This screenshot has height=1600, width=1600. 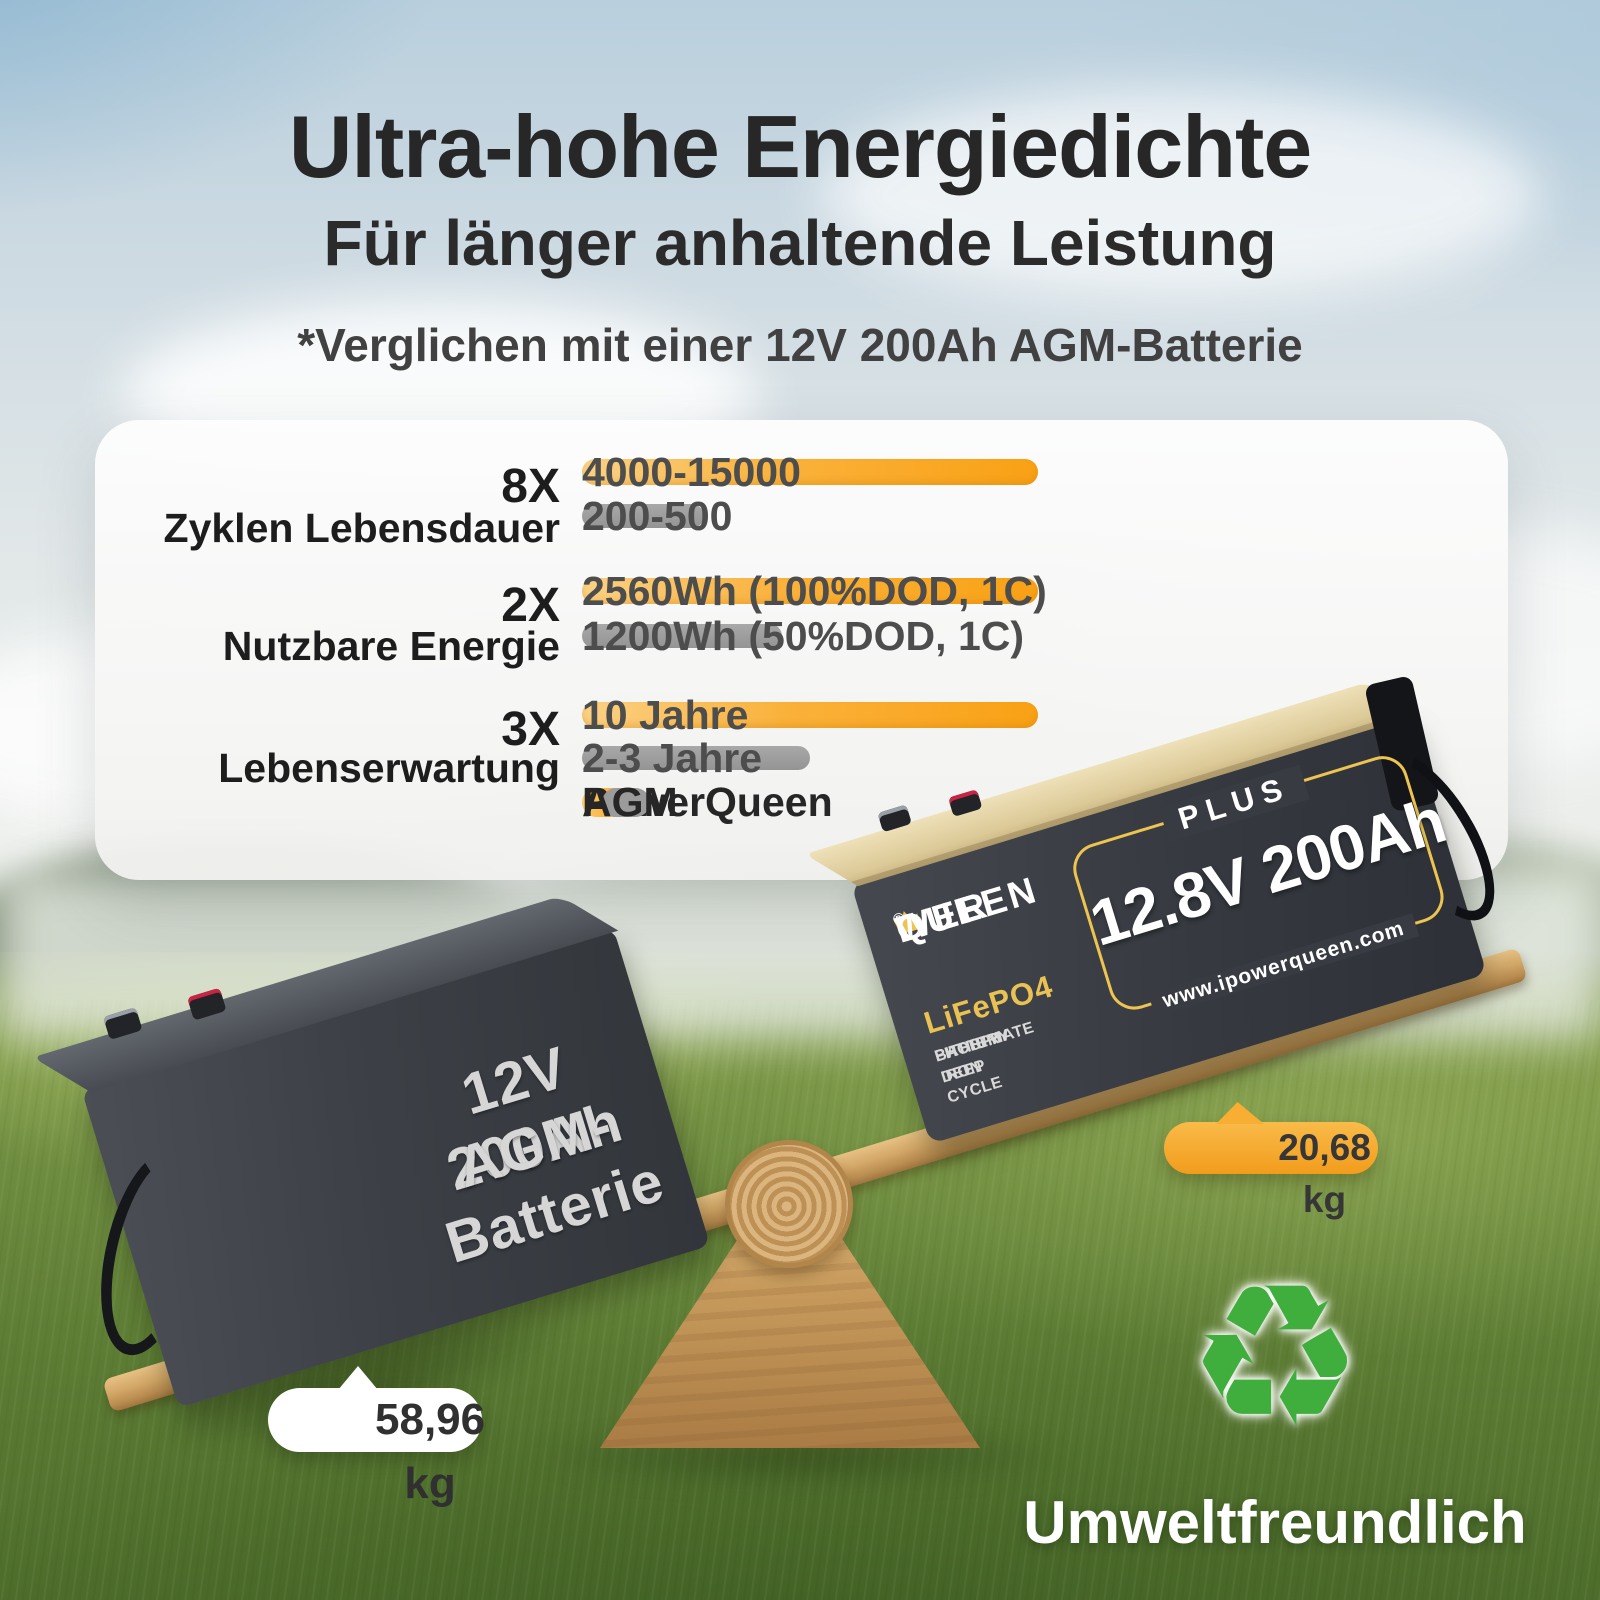 I want to click on row2-metric-label: Nutzbare Energie, so click(x=391, y=646).